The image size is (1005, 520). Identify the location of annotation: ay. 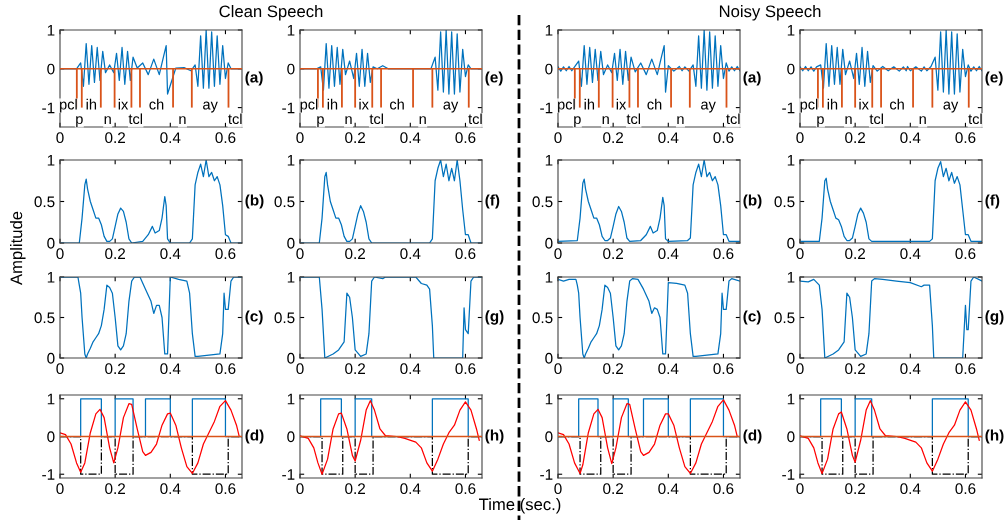
(210, 107).